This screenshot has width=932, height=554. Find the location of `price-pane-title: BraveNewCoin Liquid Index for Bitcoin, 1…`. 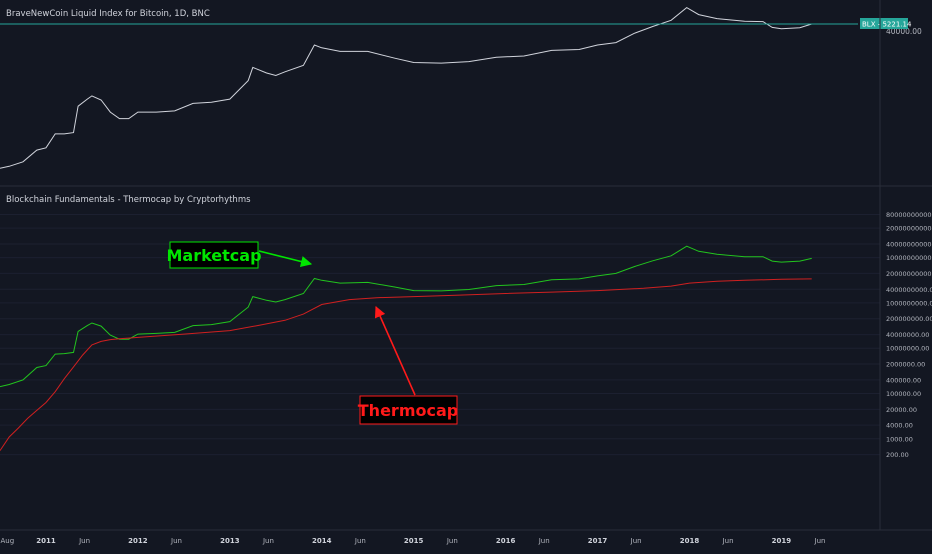

price-pane-title: BraveNewCoin Liquid Index for Bitcoin, 1… is located at coordinates (108, 14).